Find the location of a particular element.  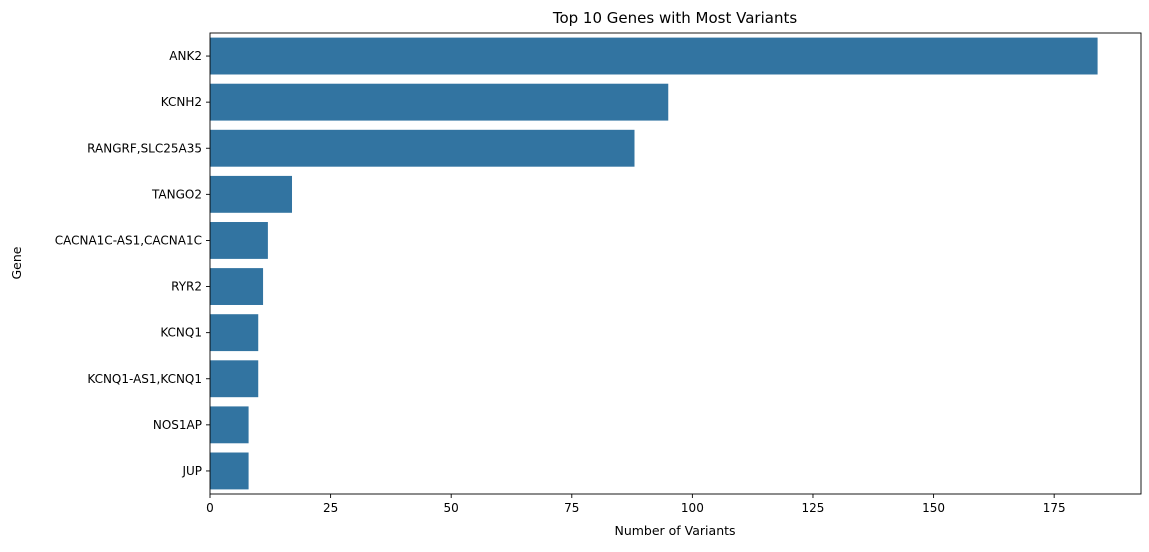

x-tick-label: 25 is located at coordinates (330, 508).